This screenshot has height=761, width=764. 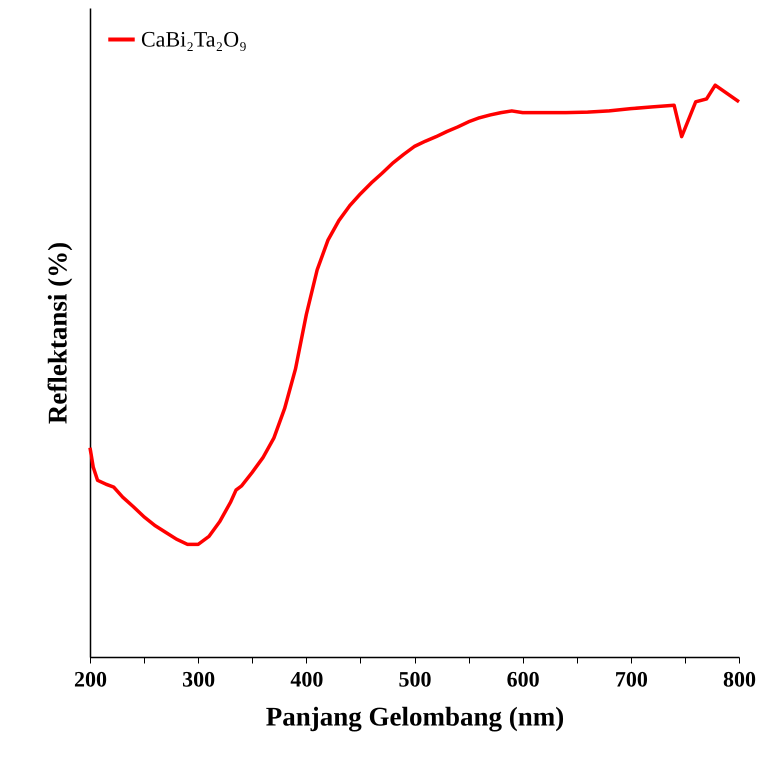 I want to click on x-tick-label: 400, so click(x=307, y=679).